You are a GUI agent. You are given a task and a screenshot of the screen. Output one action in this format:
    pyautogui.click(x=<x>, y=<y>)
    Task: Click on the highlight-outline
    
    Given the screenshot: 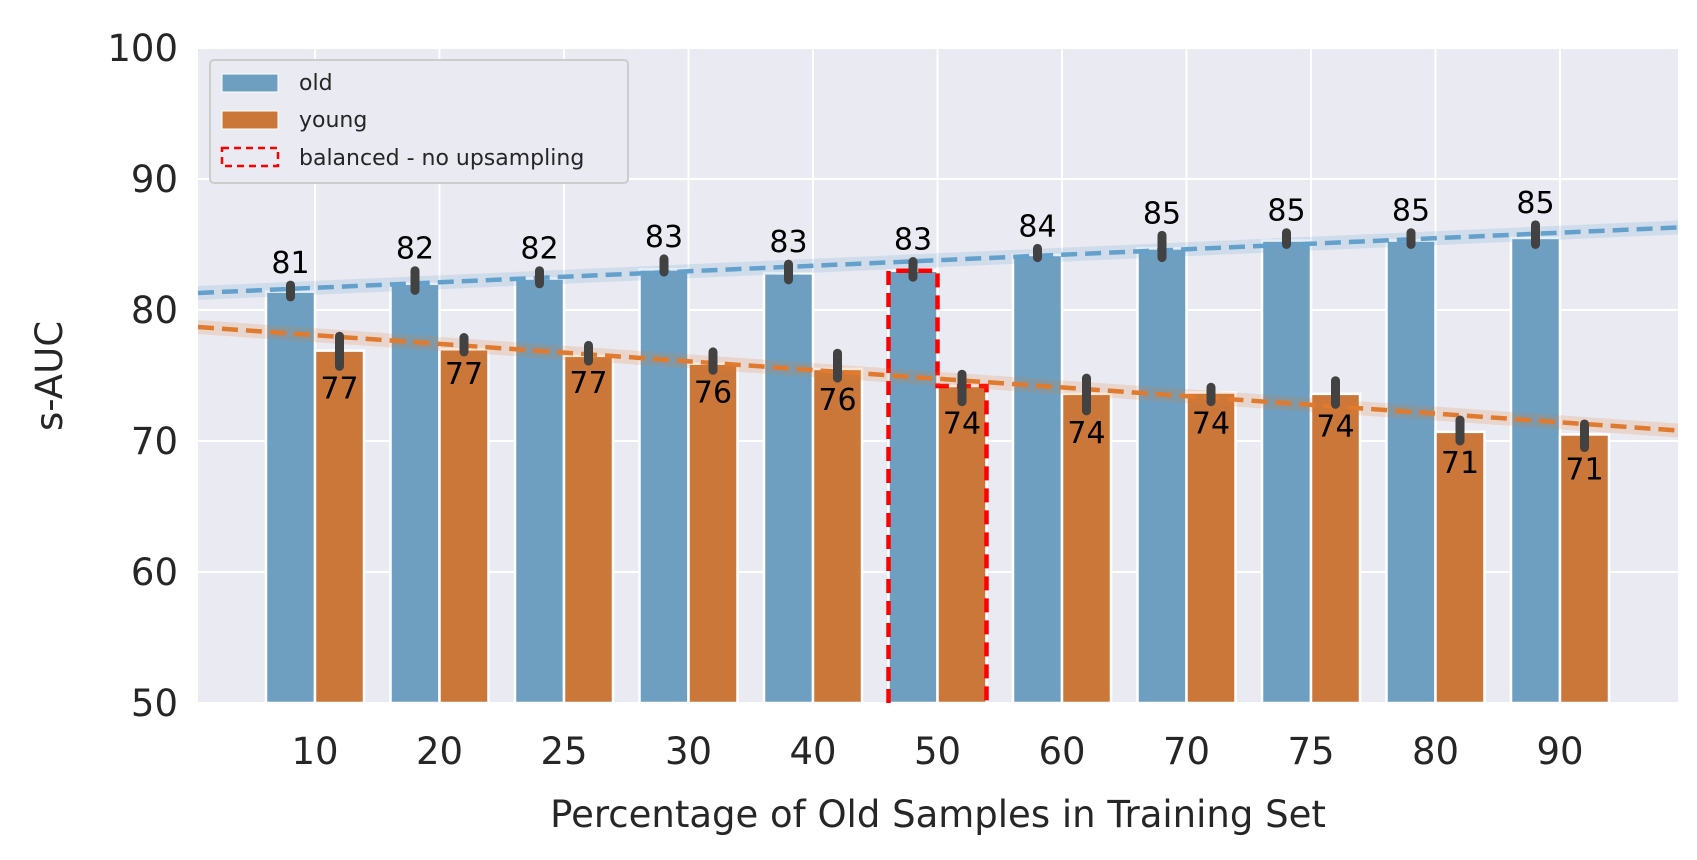 What is the action you would take?
    pyautogui.click(x=937, y=485)
    